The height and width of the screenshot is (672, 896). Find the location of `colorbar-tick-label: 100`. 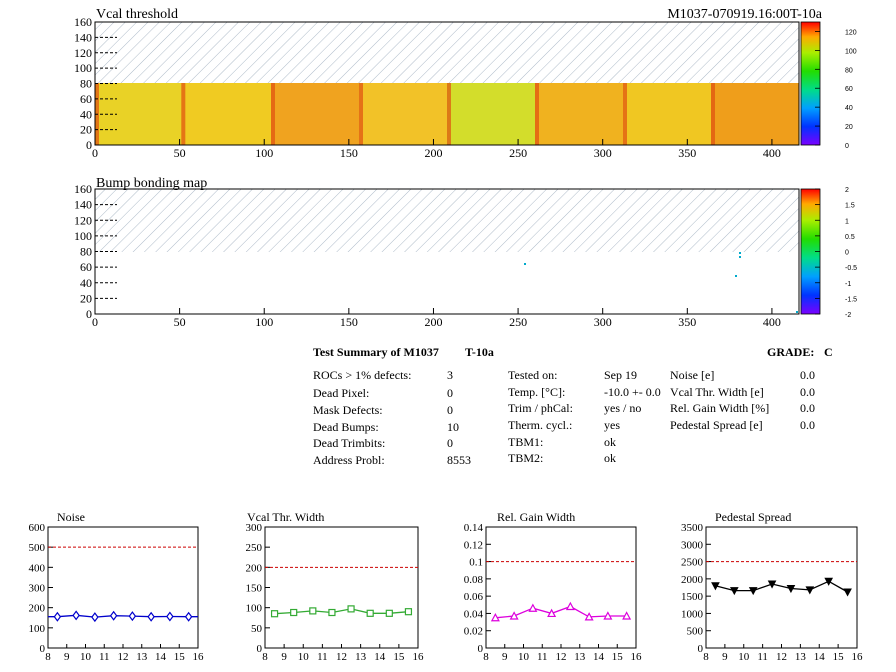

colorbar-tick-label: 100 is located at coordinates (851, 51).